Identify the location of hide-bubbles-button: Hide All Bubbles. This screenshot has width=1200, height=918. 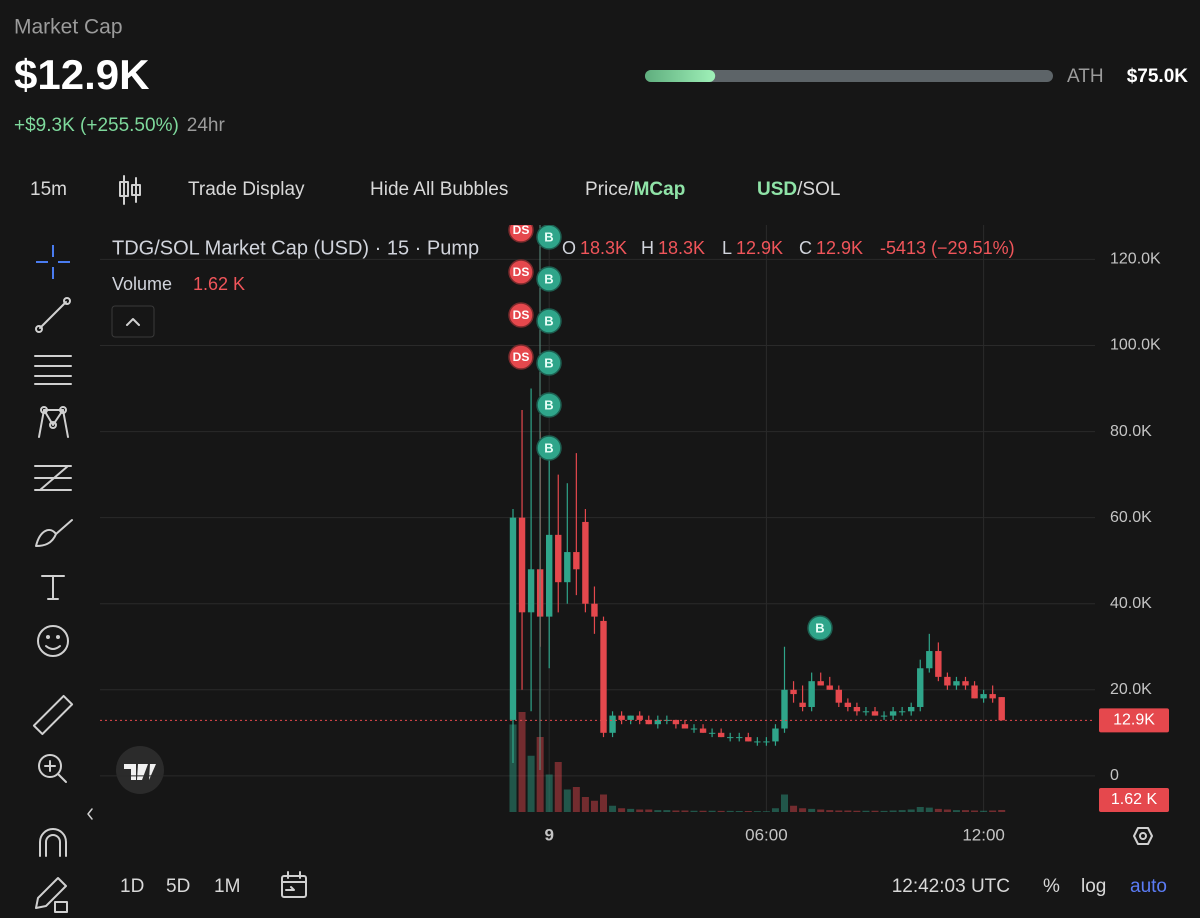
(439, 189).